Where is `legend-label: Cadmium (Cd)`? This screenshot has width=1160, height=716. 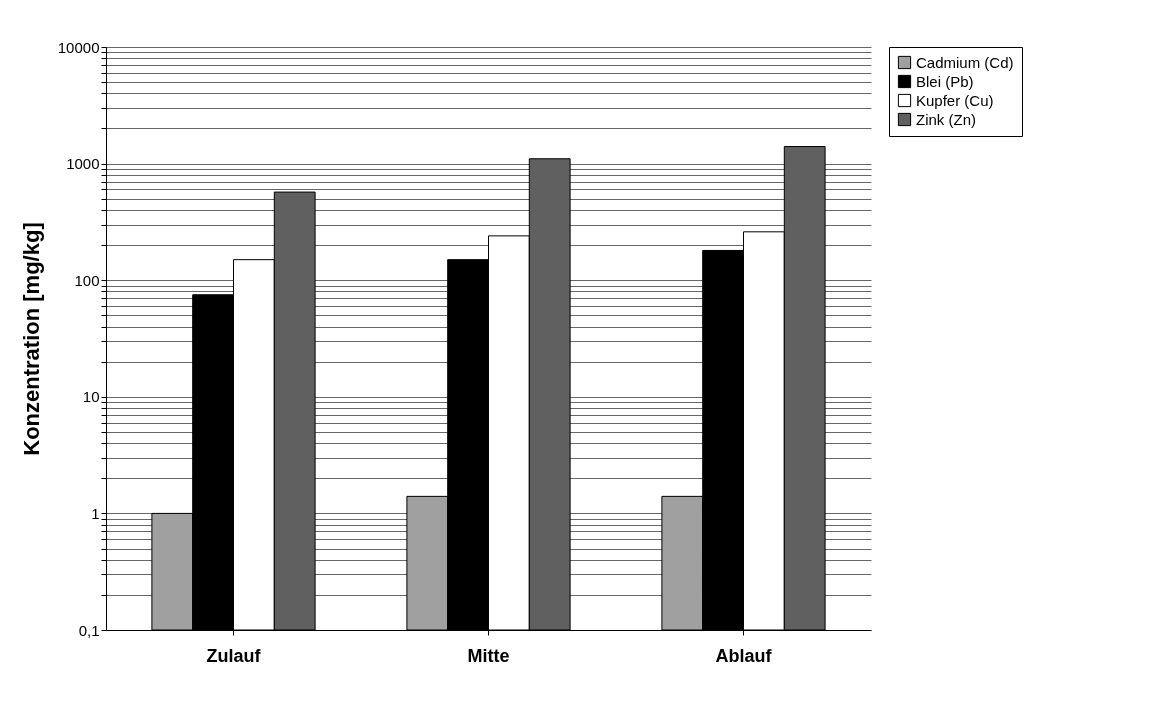 legend-label: Cadmium (Cd) is located at coordinates (965, 62).